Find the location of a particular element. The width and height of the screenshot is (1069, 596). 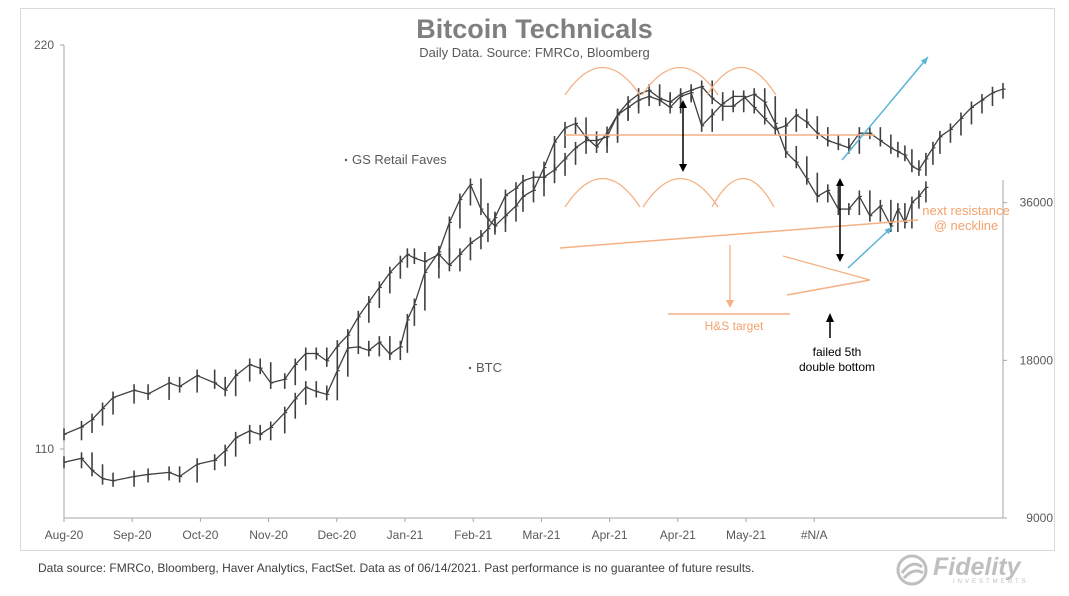

x-tick-label: Aug-20 is located at coordinates (64, 535).